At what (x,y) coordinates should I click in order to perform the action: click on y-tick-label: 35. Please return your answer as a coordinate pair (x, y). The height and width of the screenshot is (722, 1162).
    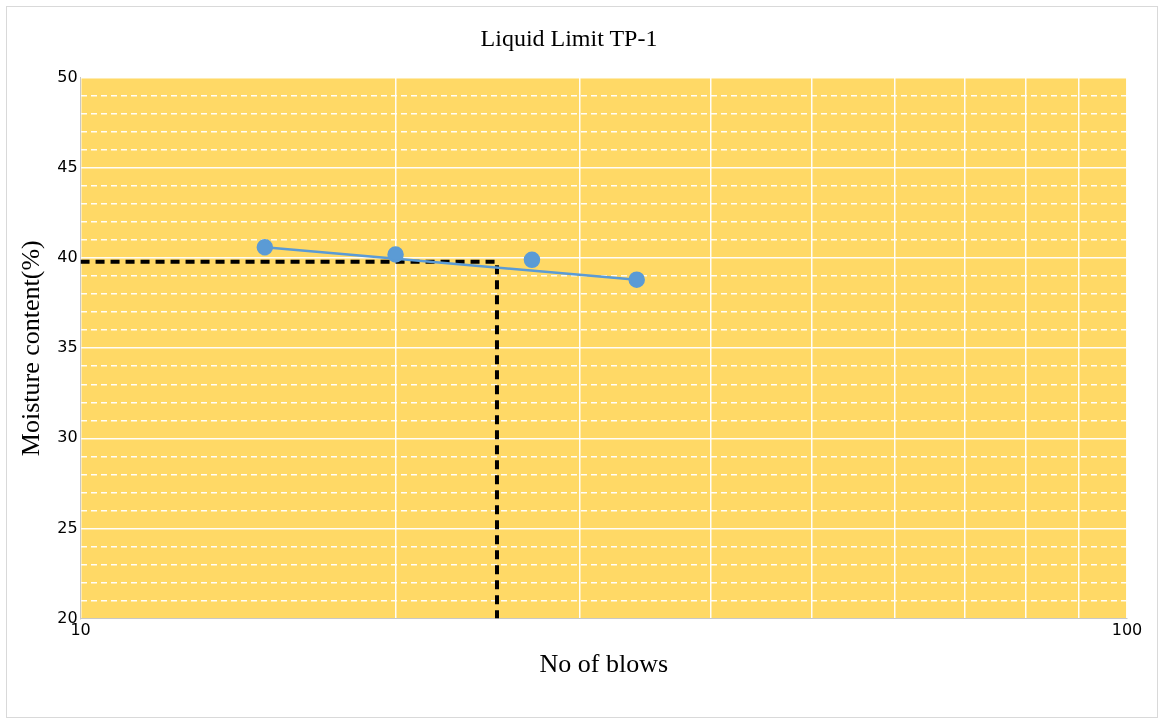
    Looking at the image, I should click on (67, 347).